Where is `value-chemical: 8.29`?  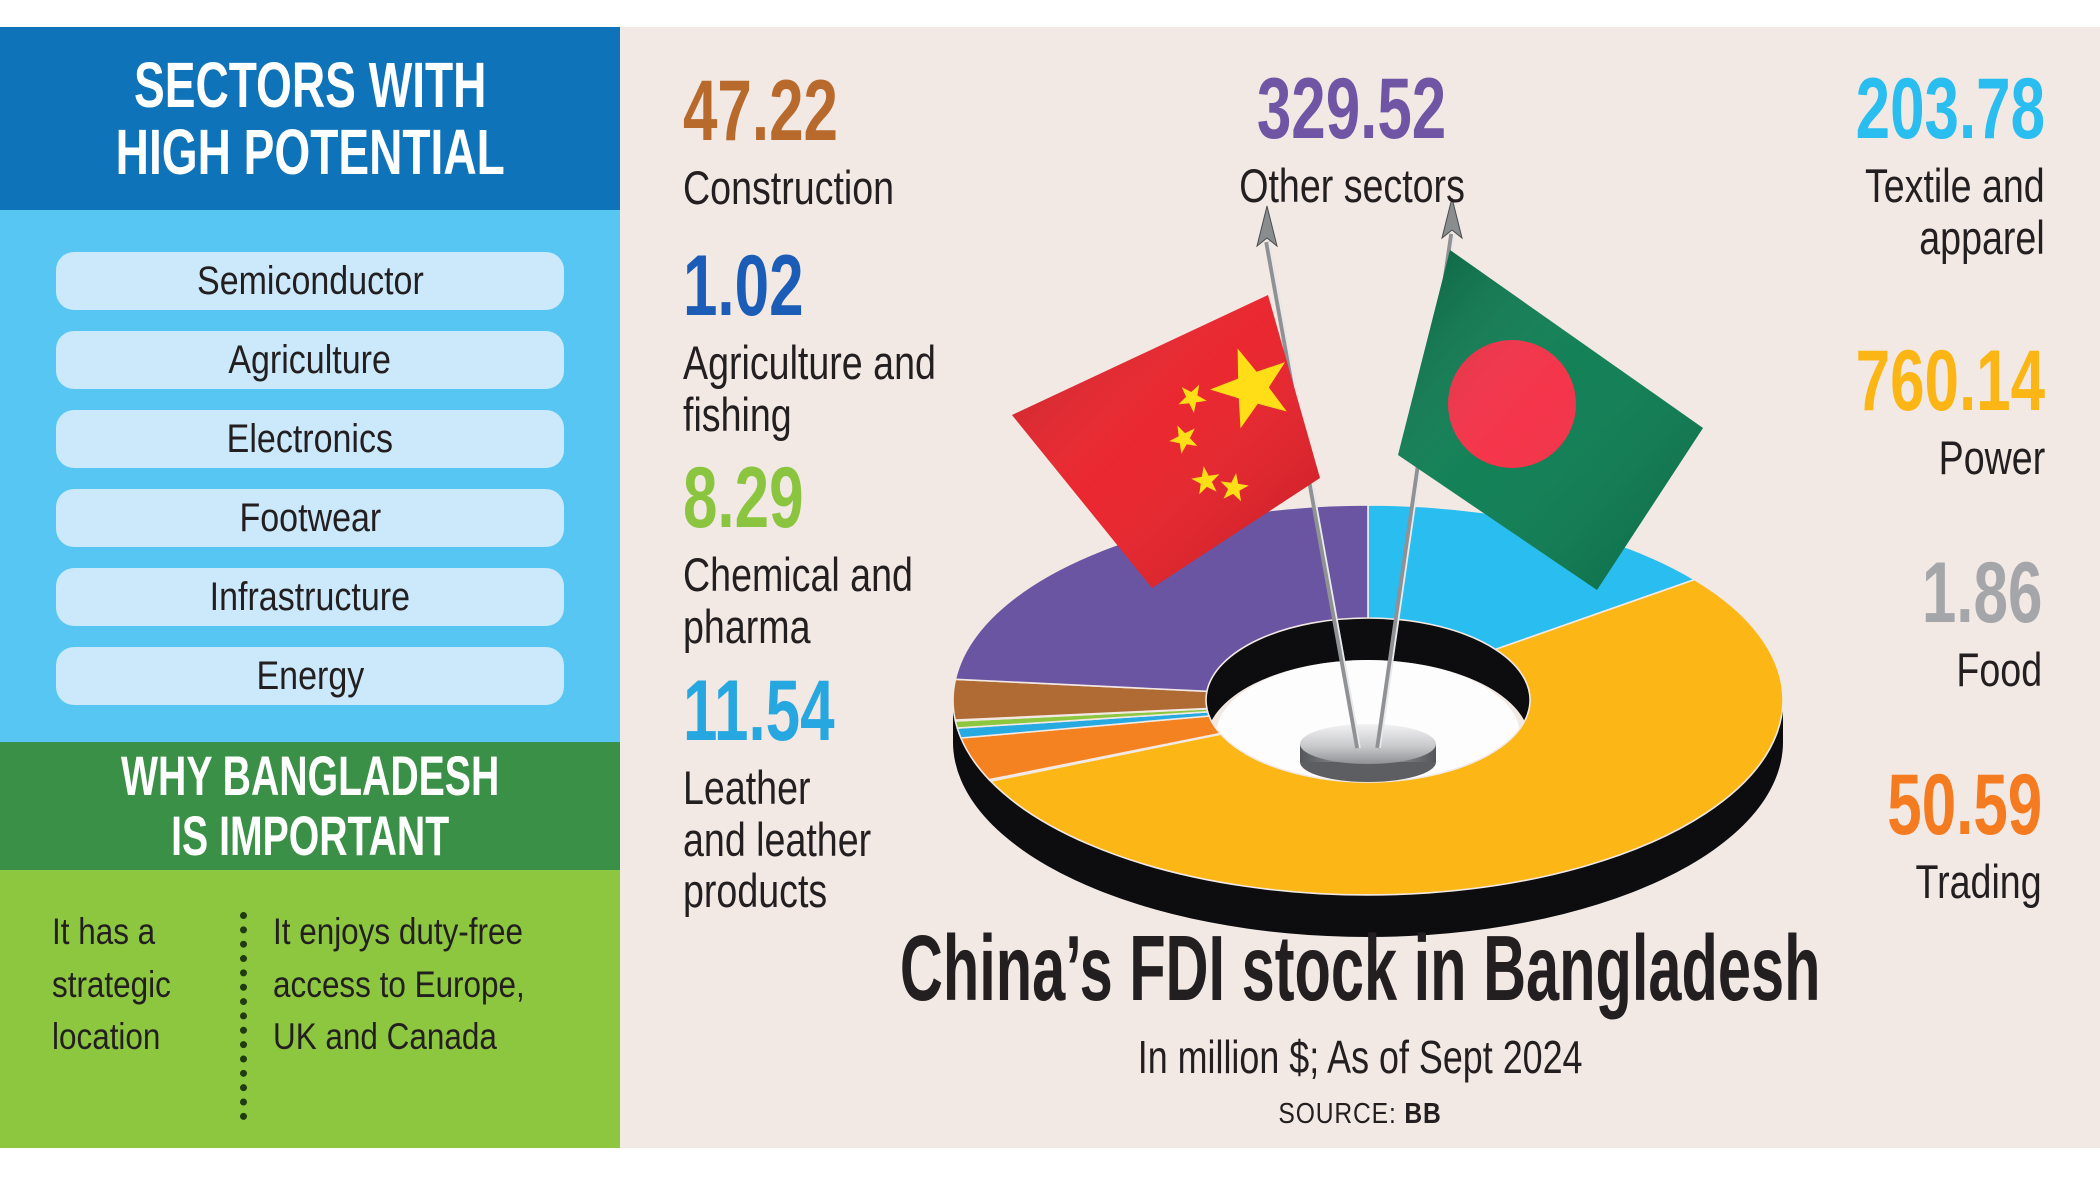 value-chemical: 8.29 is located at coordinates (743, 498).